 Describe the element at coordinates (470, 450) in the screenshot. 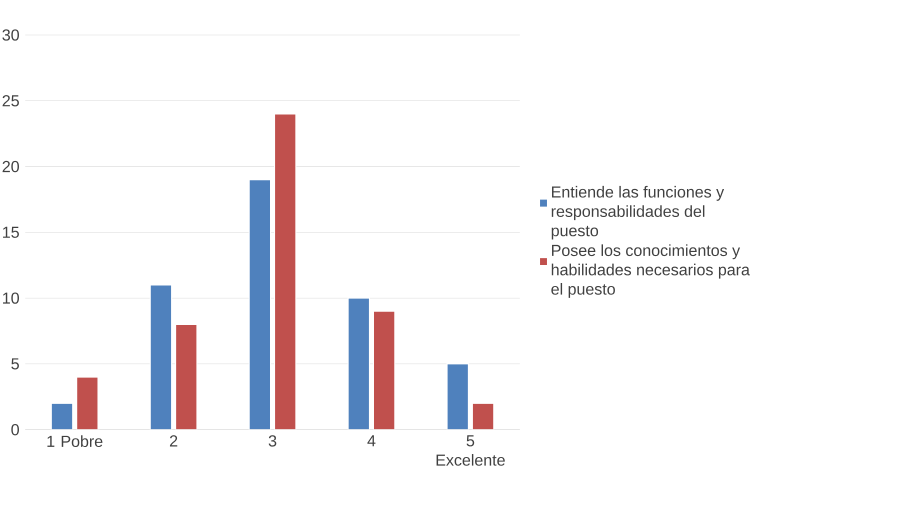

I see `x-tick-label: 5 Excelente` at that location.